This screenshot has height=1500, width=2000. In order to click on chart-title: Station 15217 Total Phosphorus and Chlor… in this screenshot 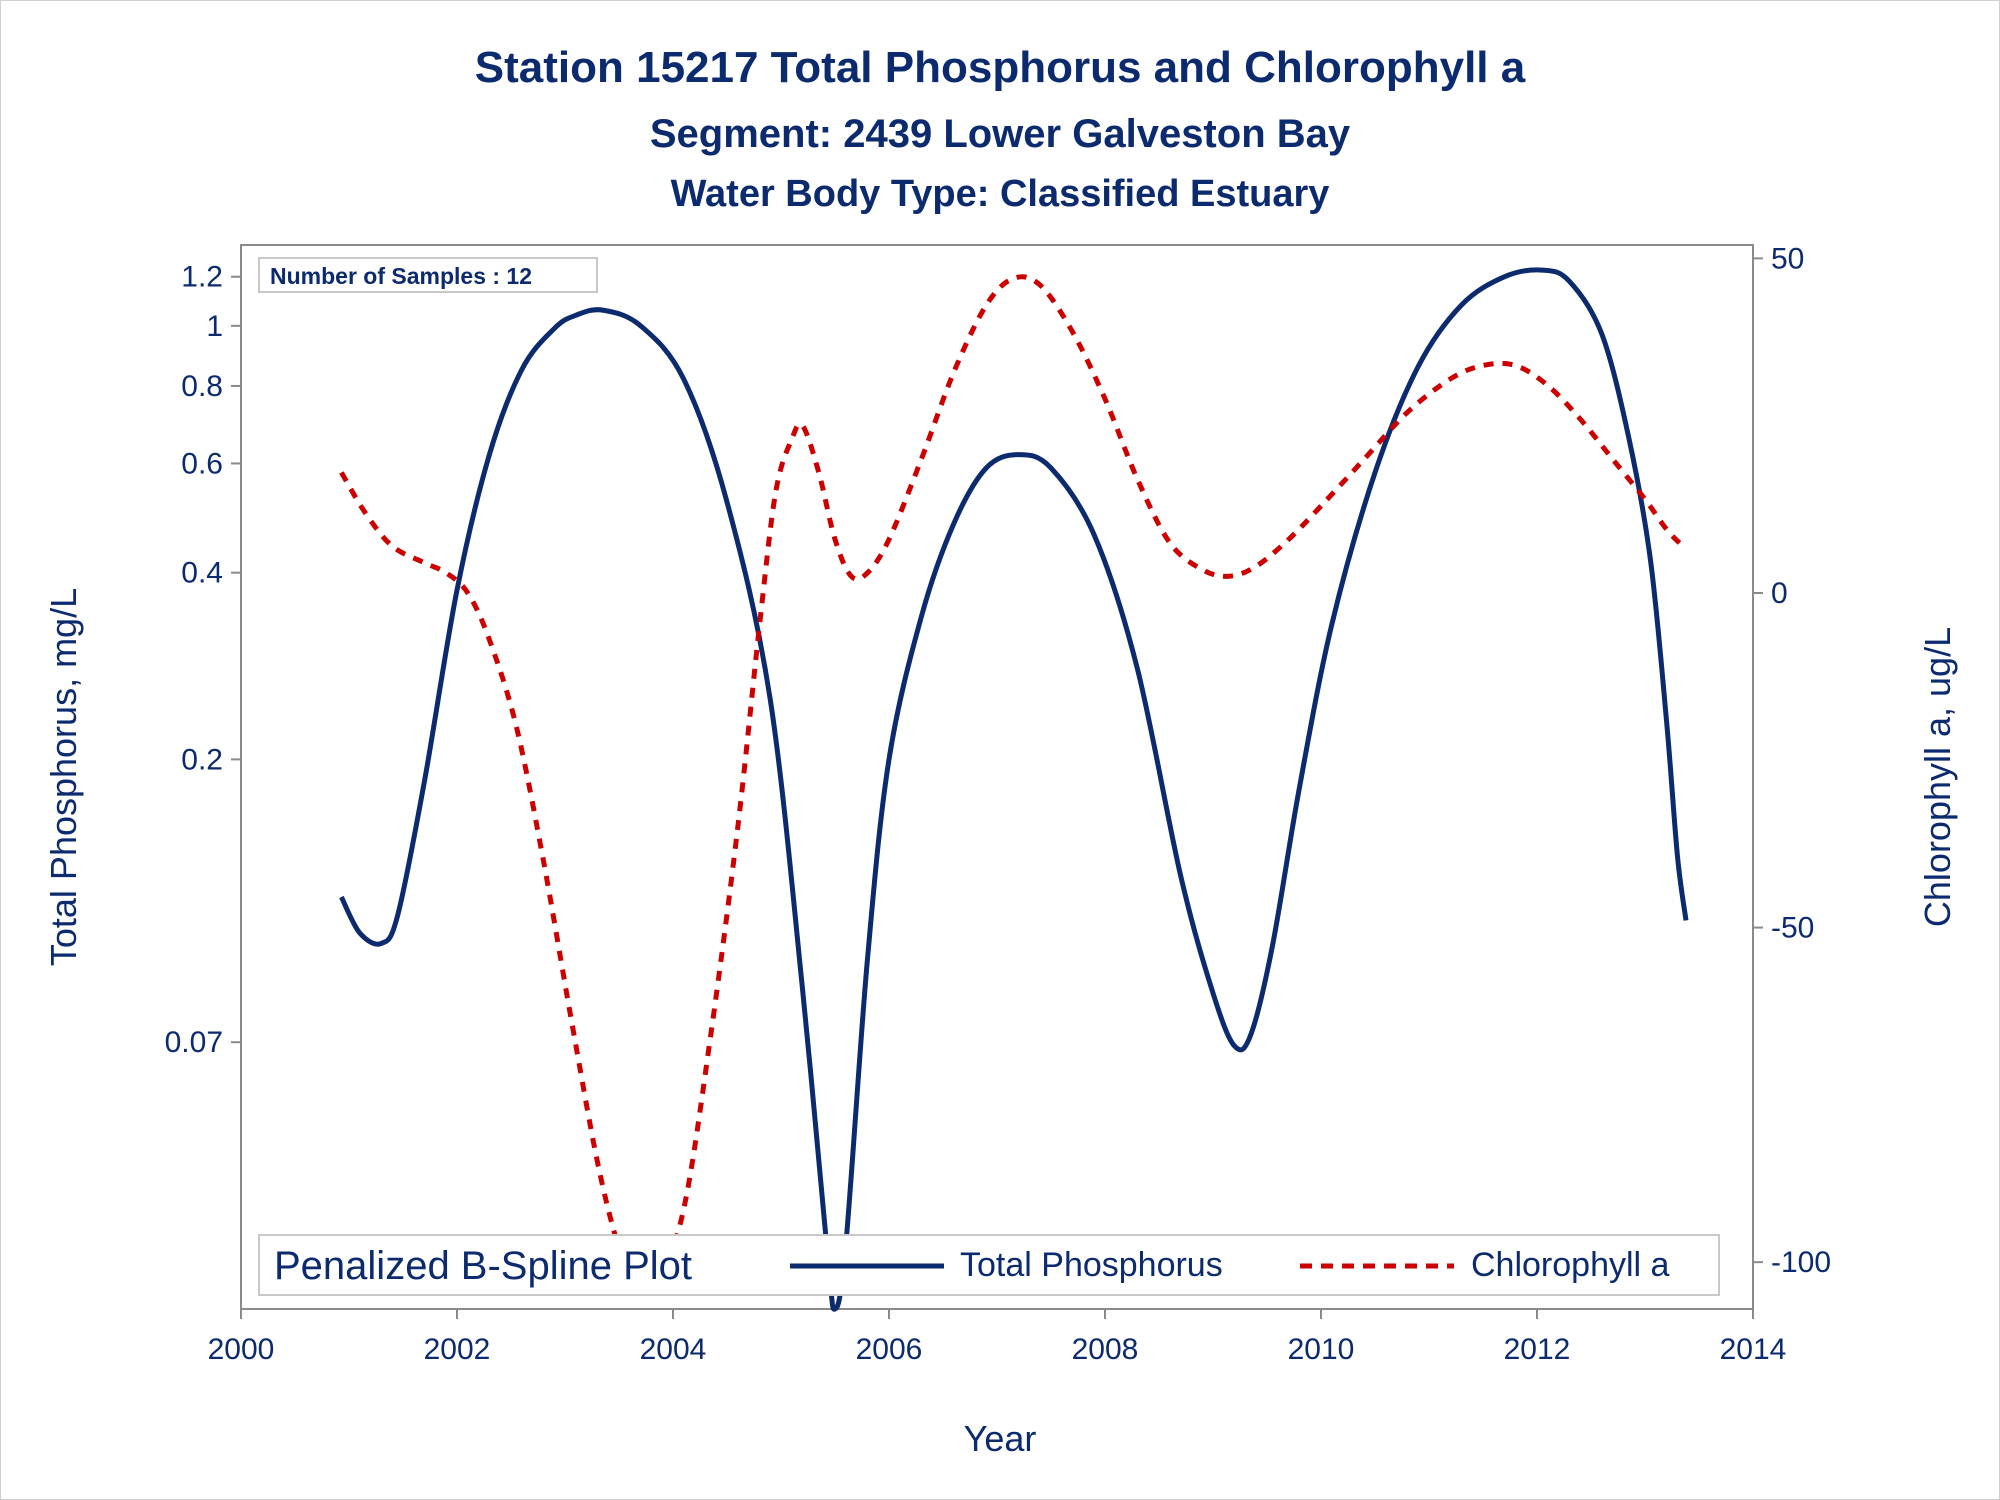, I will do `click(1000, 67)`.